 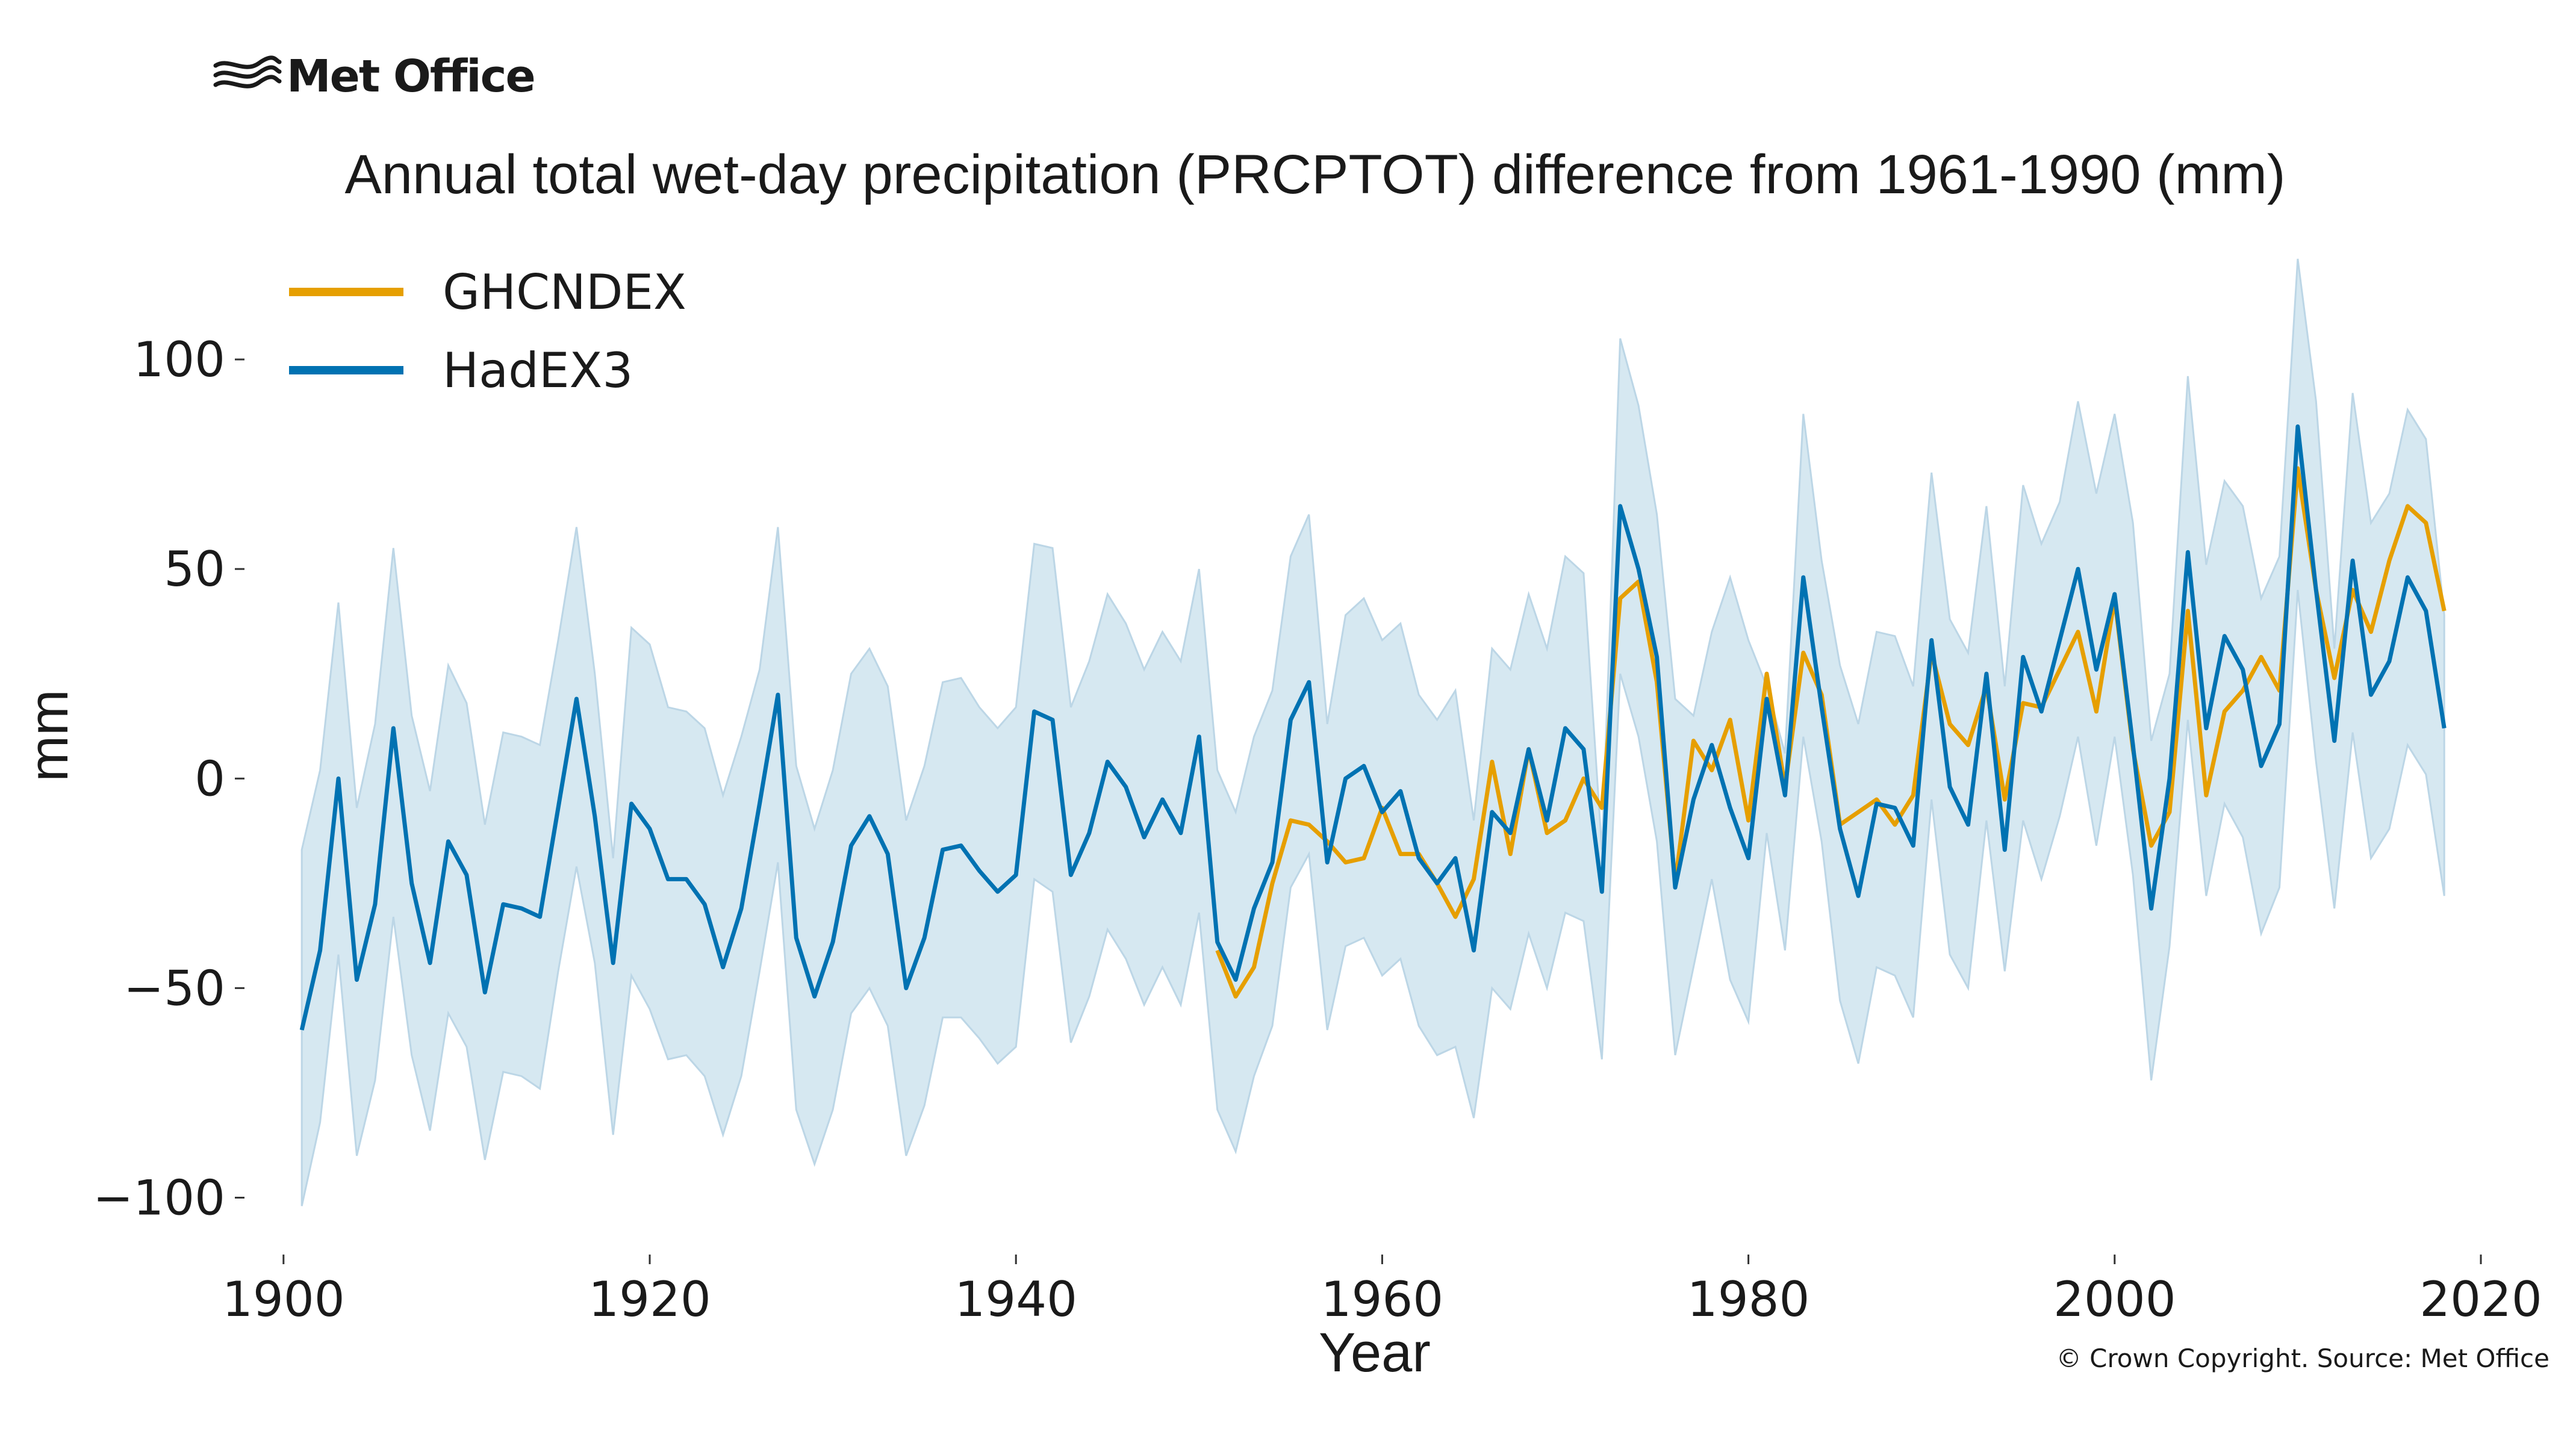 What do you see at coordinates (210, 779) in the screenshot?
I see `y-tick-label: 0` at bounding box center [210, 779].